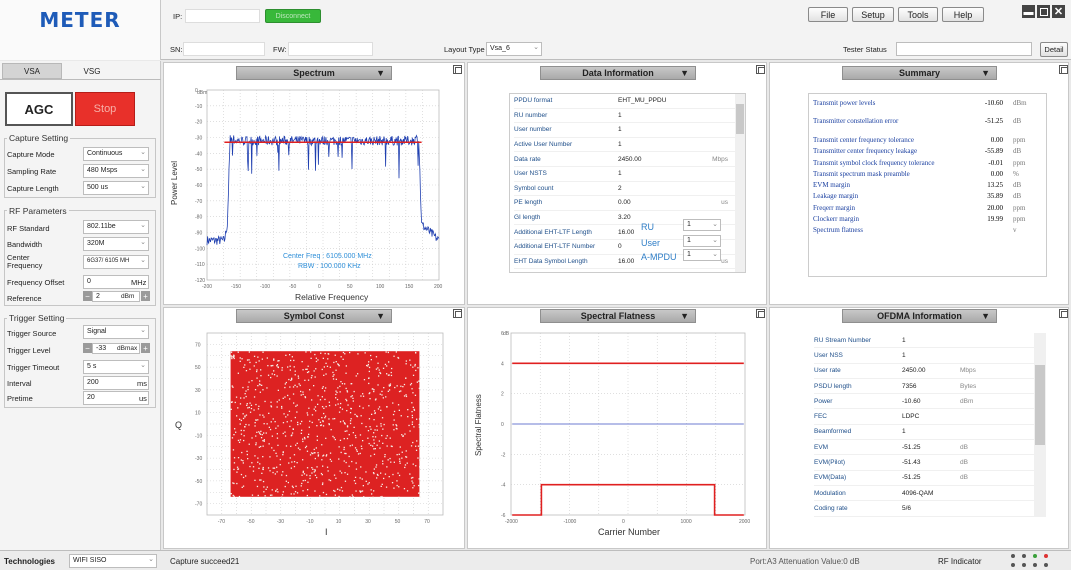 The height and width of the screenshot is (570, 1071). I want to click on layout-type-select: Vsa_6, so click(514, 49).